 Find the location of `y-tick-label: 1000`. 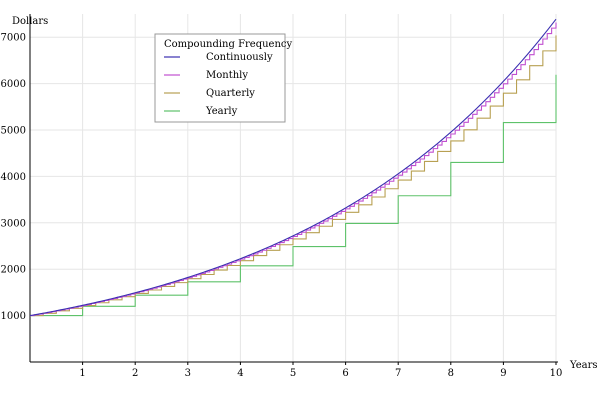

y-tick-label: 1000 is located at coordinates (13, 316).